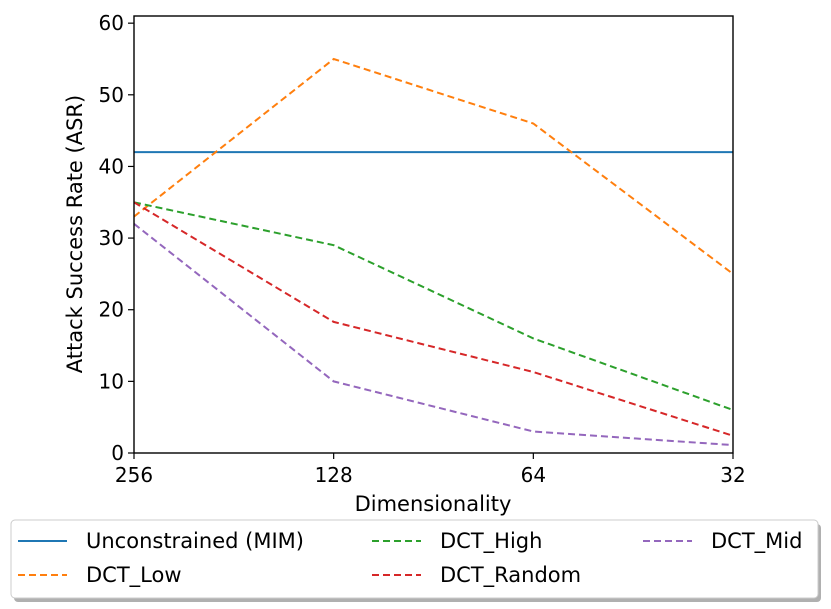 Image resolution: width=831 pixels, height=609 pixels. What do you see at coordinates (111, 166) in the screenshot?
I see `y-tick-label: 40` at bounding box center [111, 166].